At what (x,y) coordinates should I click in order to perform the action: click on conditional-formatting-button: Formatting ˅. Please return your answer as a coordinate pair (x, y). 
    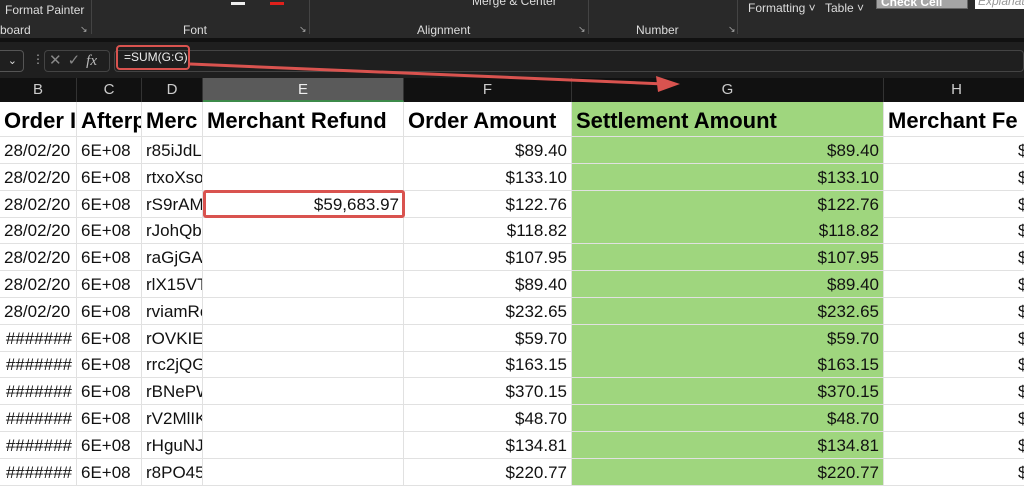
    Looking at the image, I should click on (782, 8).